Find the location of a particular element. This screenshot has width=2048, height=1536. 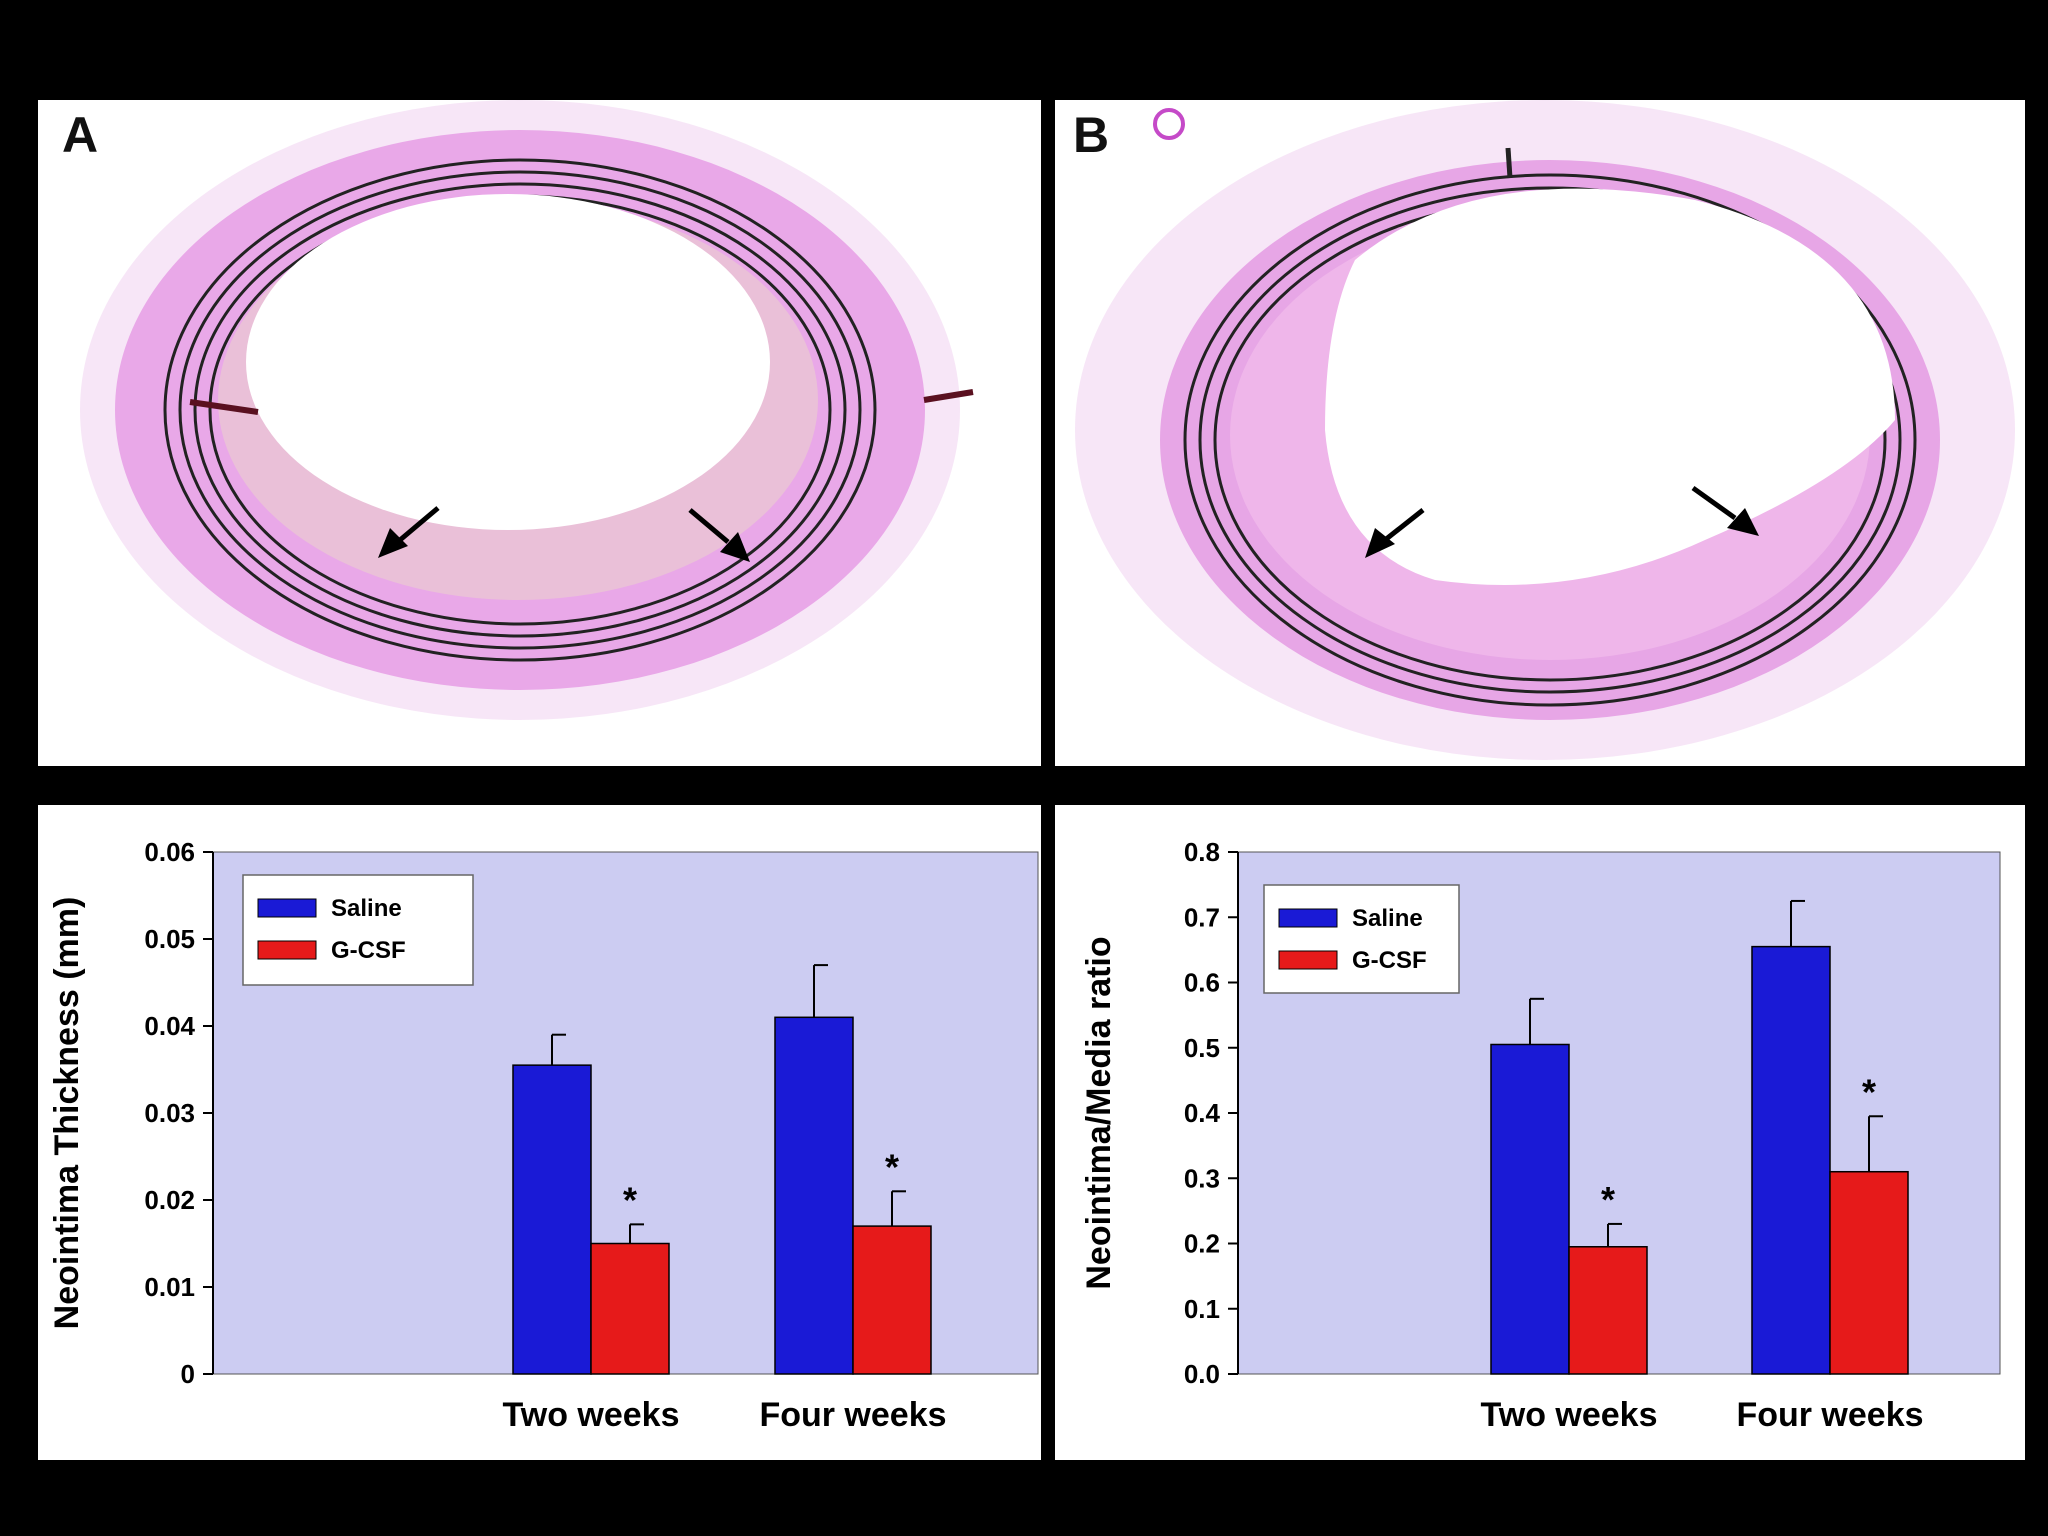

y-tick-label: 0.05 is located at coordinates (169, 939).